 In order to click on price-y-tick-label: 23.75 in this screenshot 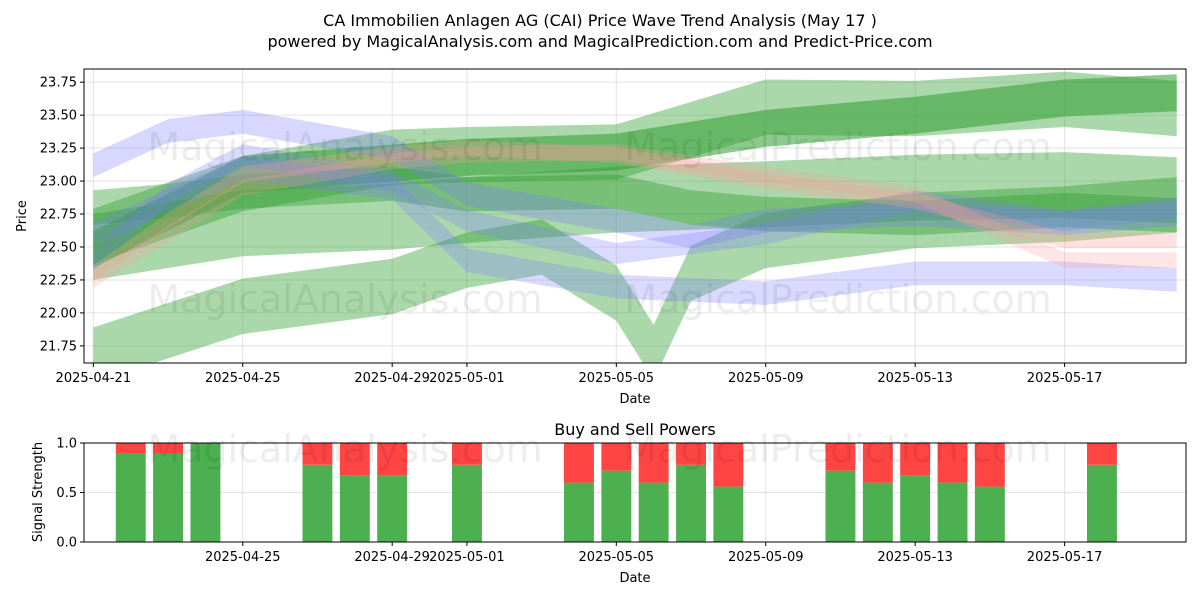, I will do `click(58, 83)`.